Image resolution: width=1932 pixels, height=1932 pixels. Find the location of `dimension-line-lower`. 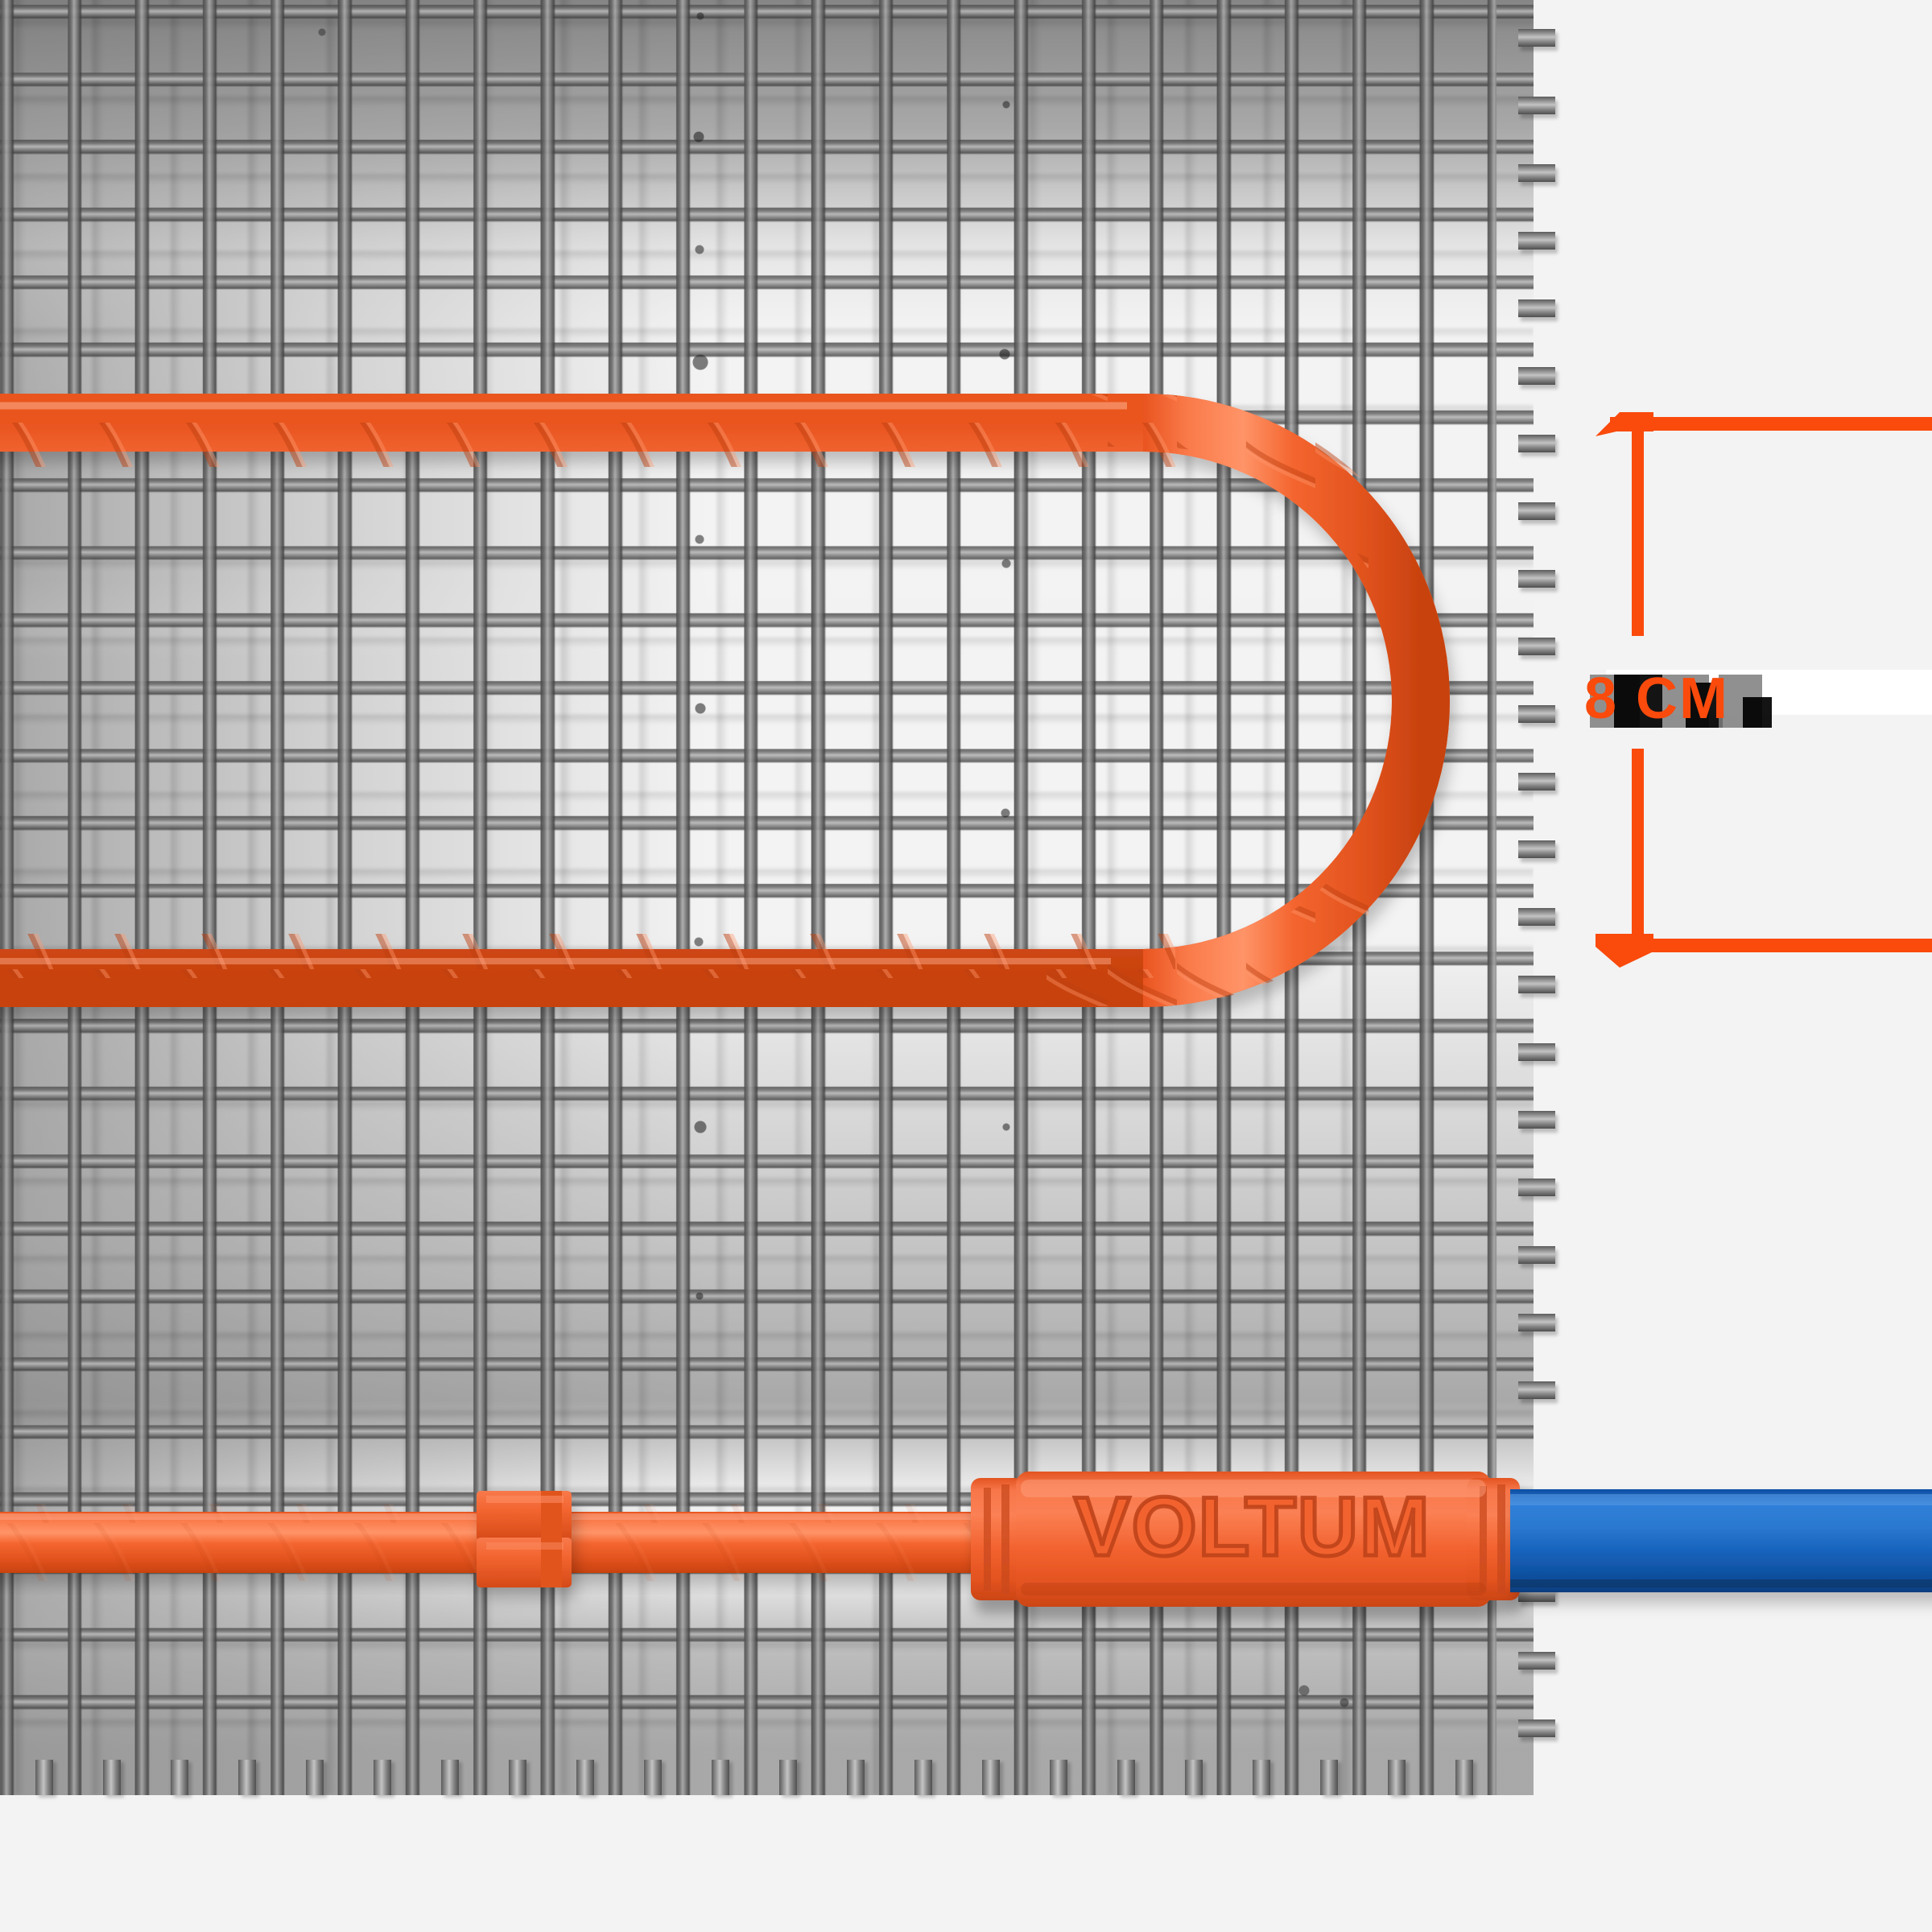

dimension-line-lower is located at coordinates (1638, 844).